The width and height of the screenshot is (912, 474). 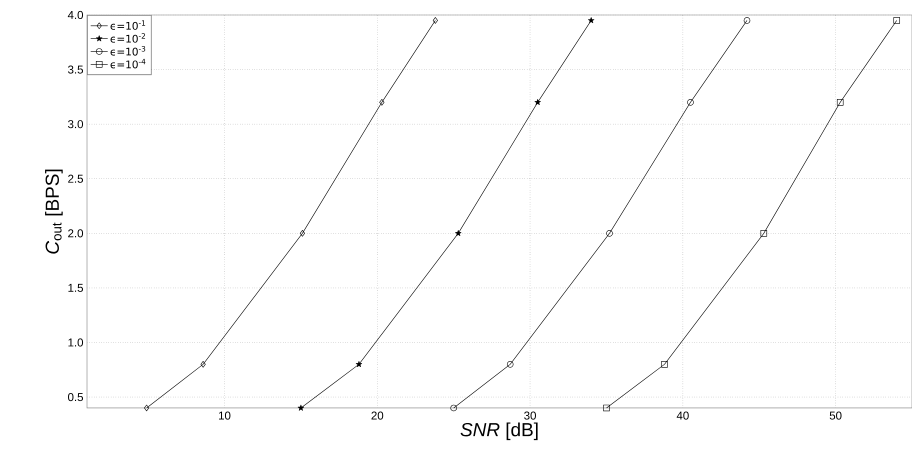 What do you see at coordinates (76, 70) in the screenshot?
I see `y-tick-label: 3.5` at bounding box center [76, 70].